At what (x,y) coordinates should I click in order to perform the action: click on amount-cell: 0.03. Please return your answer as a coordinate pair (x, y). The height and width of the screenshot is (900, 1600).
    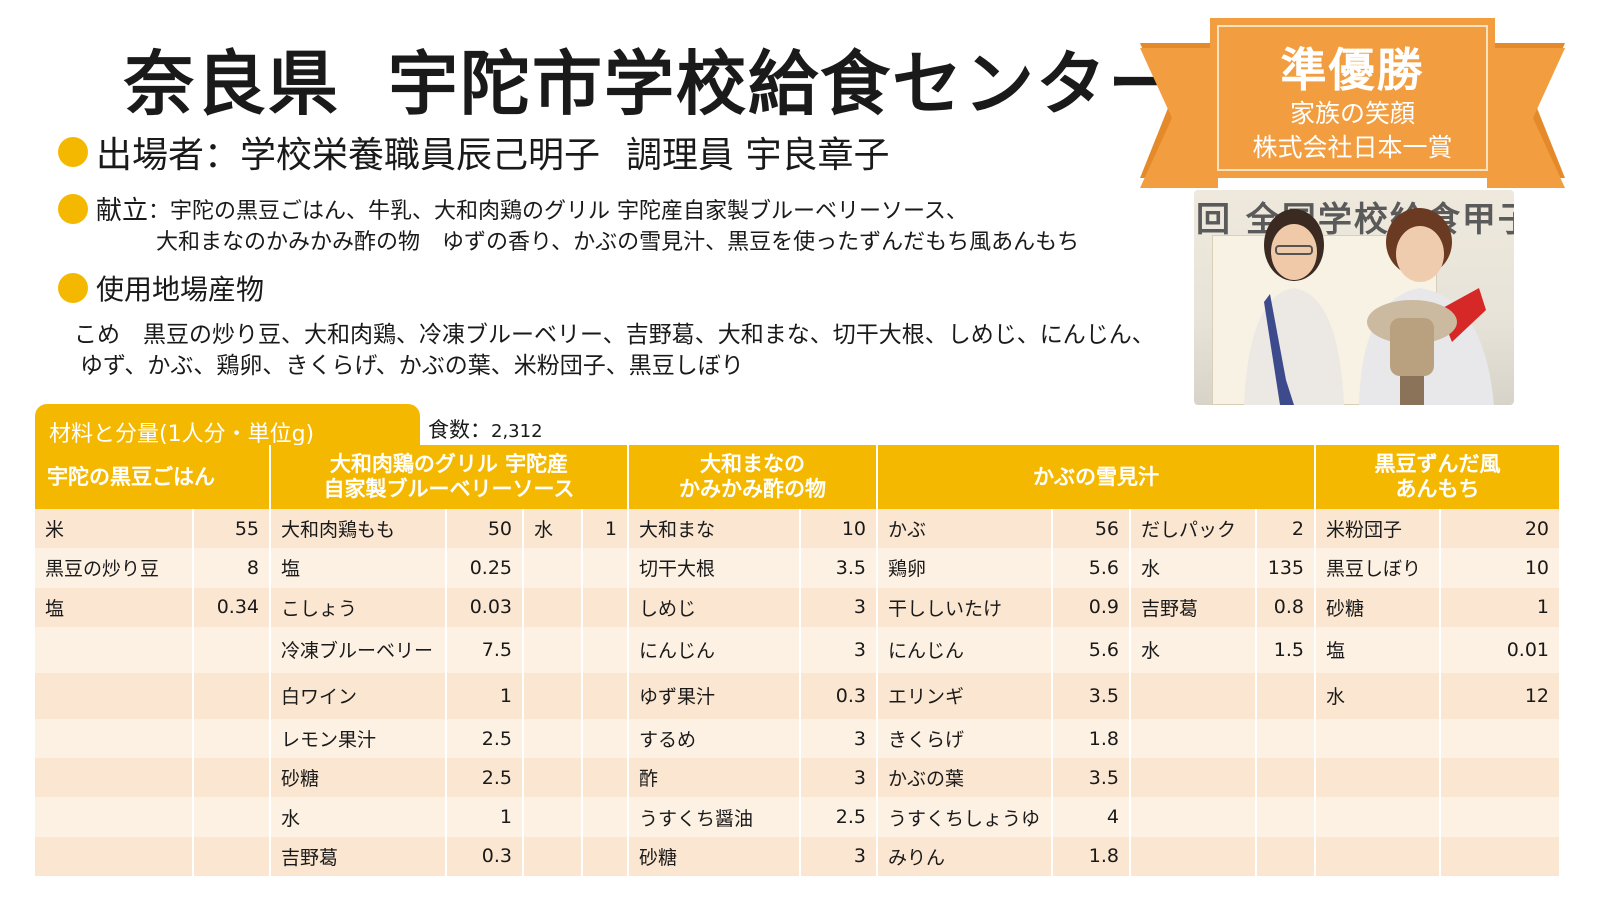
    Looking at the image, I should click on (485, 607).